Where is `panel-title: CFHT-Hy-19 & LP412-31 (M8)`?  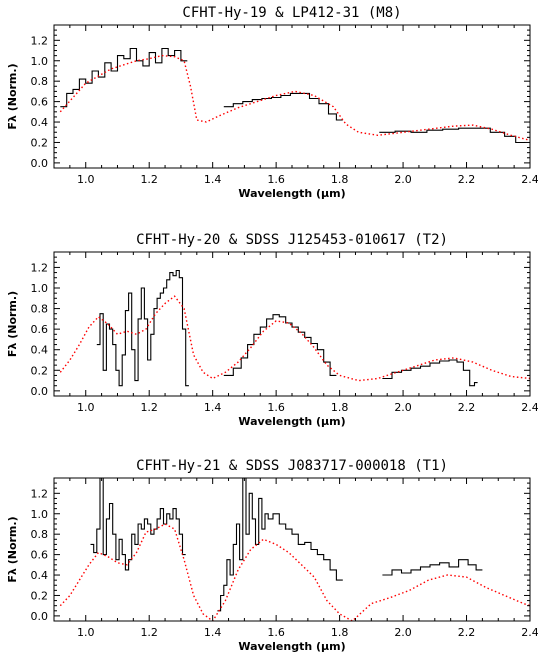
panel-title: CFHT-Hy-19 & LP412-31 (M8) is located at coordinates (291, 13).